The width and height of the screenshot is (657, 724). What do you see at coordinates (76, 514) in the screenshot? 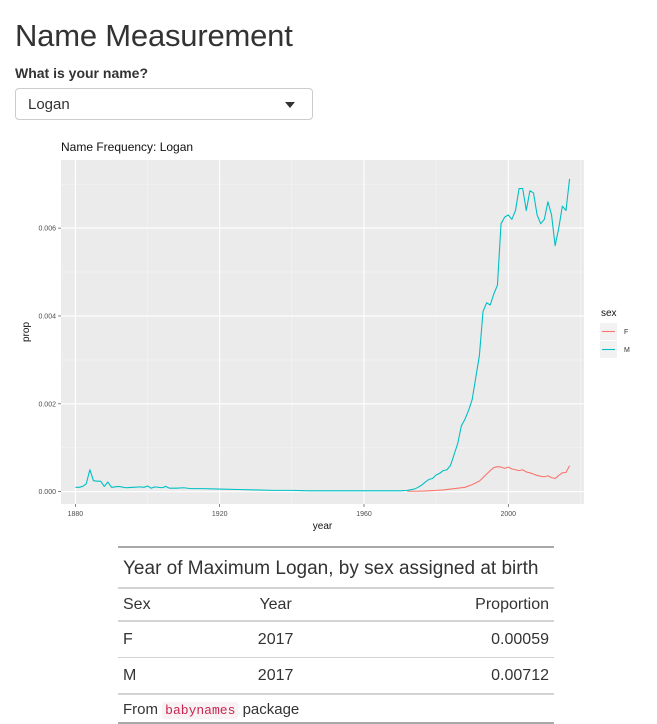
I see `x-tick-label: 1880` at bounding box center [76, 514].